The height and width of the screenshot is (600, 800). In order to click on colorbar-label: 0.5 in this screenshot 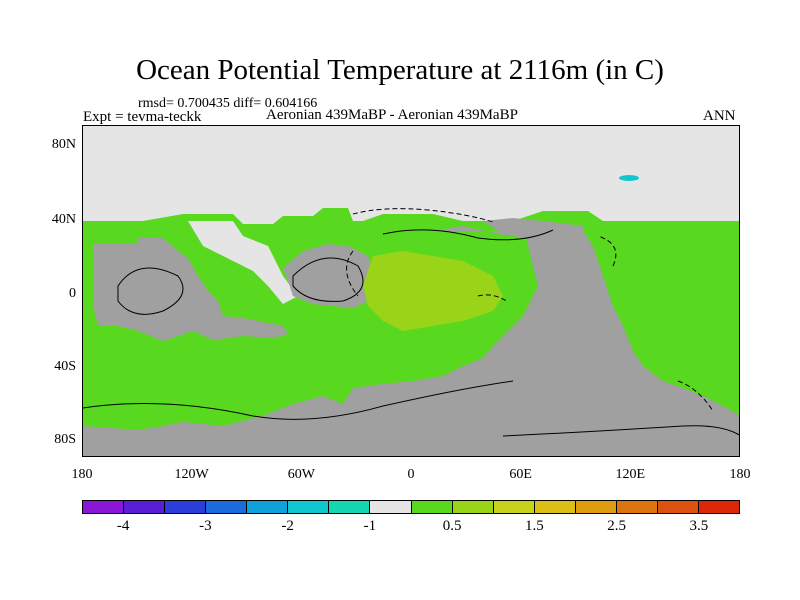, I will do `click(452, 526)`.